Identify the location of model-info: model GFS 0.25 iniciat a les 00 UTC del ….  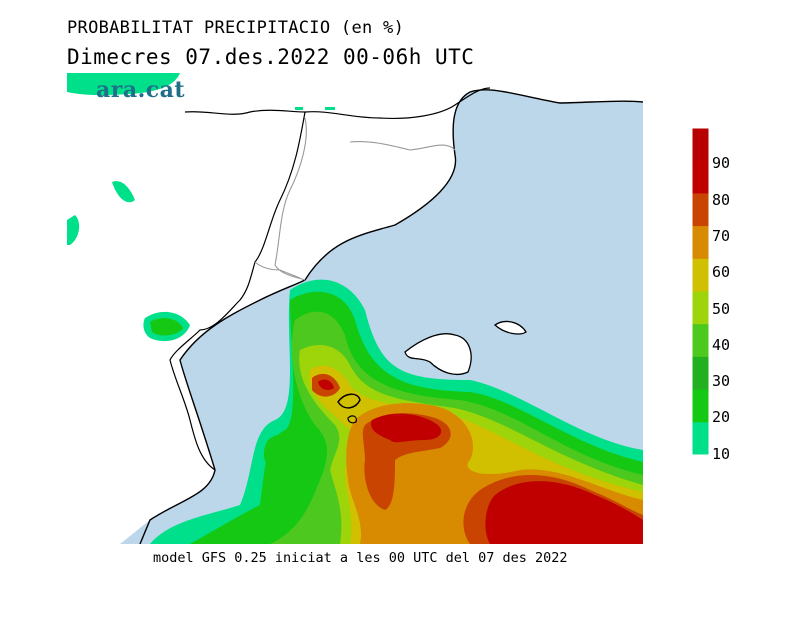
(360, 558).